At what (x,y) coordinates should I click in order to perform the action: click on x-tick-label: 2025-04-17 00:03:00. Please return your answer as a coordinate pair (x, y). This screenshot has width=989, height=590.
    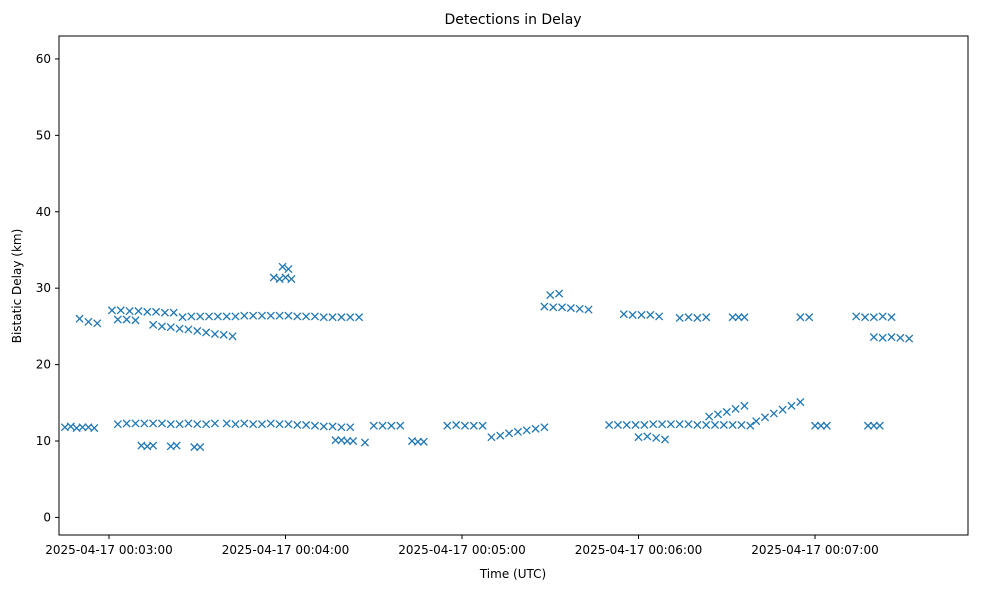
    Looking at the image, I should click on (108, 550).